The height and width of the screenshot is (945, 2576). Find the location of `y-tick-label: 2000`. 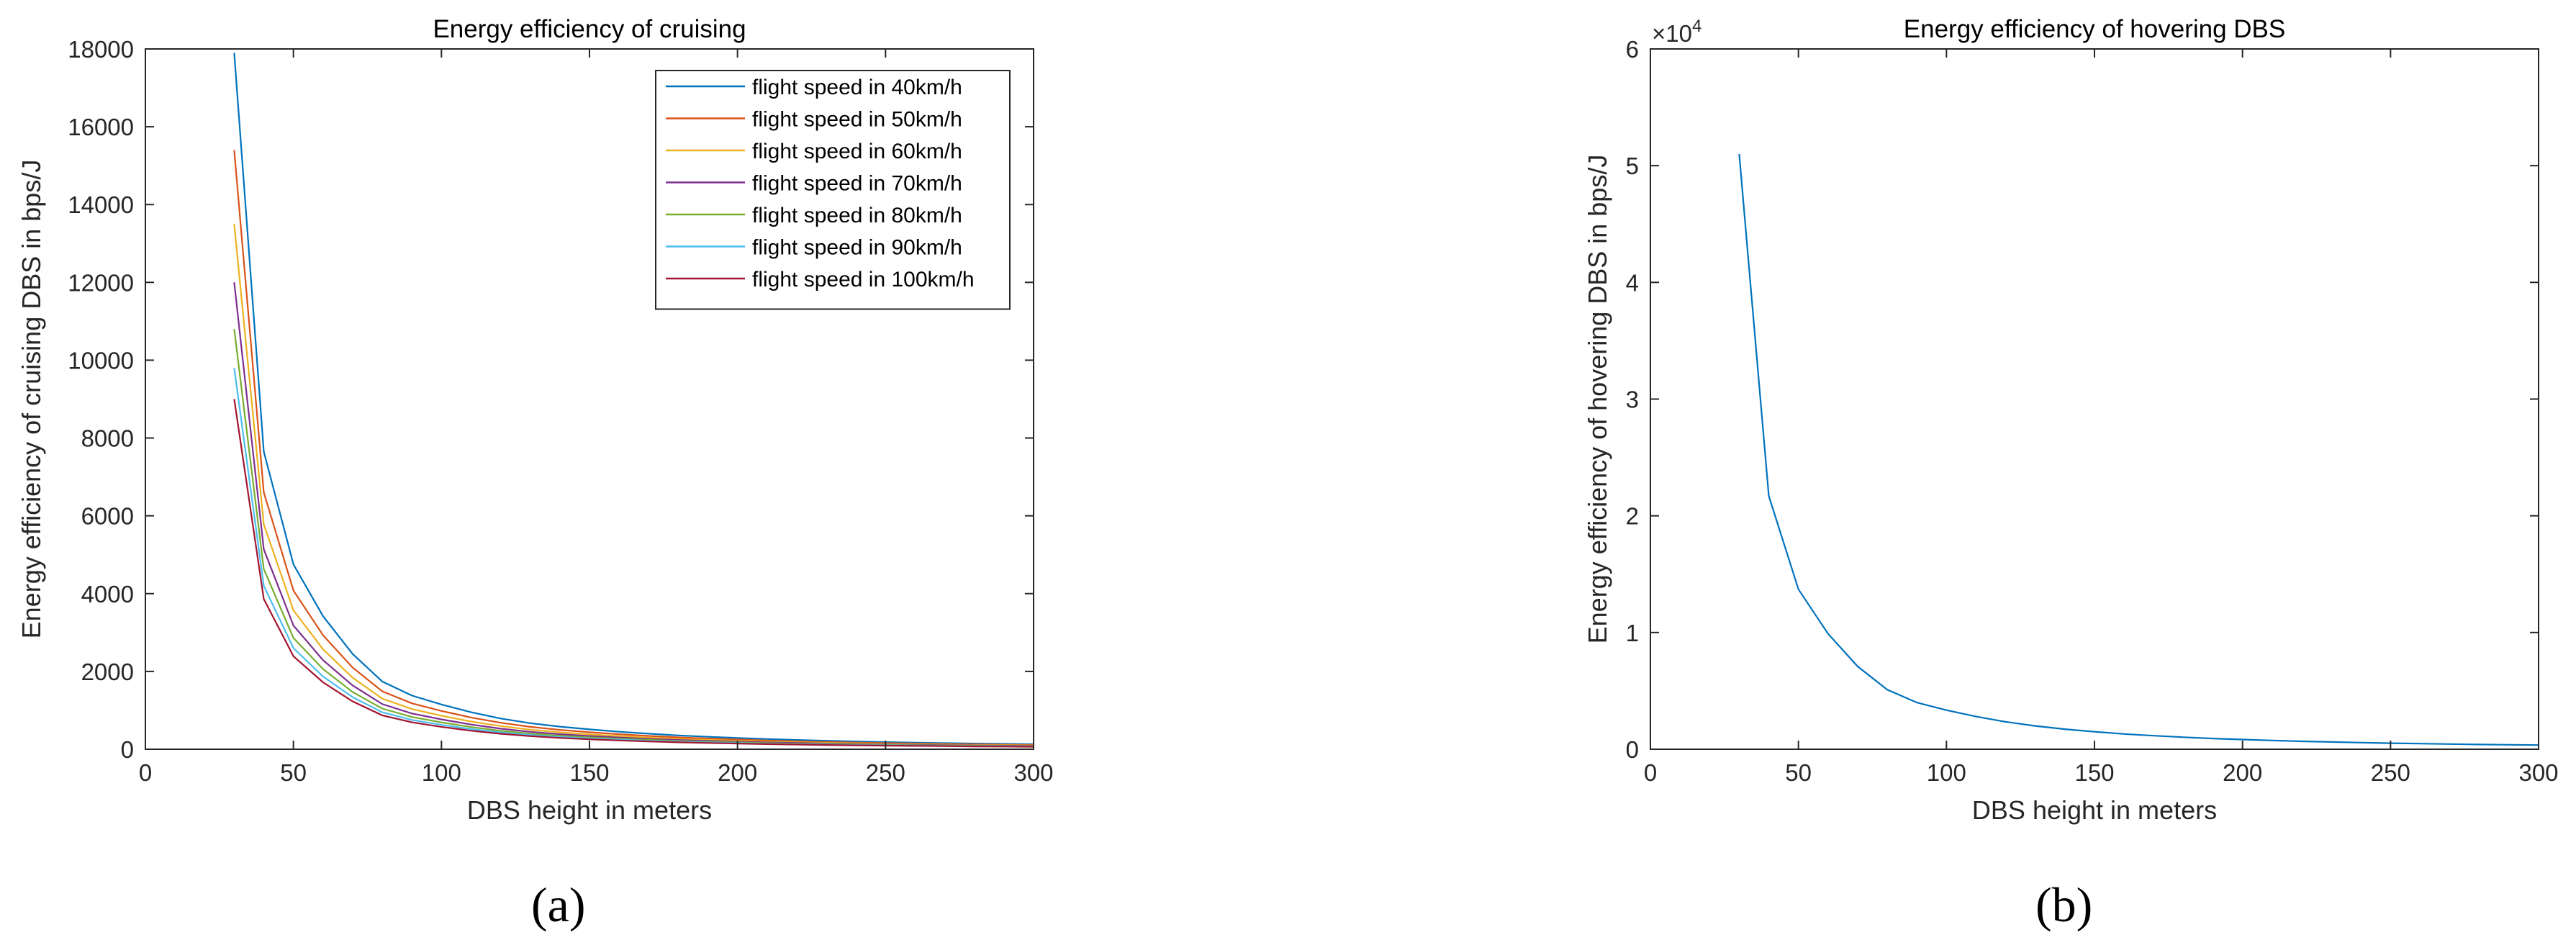

y-tick-label: 2000 is located at coordinates (108, 672).